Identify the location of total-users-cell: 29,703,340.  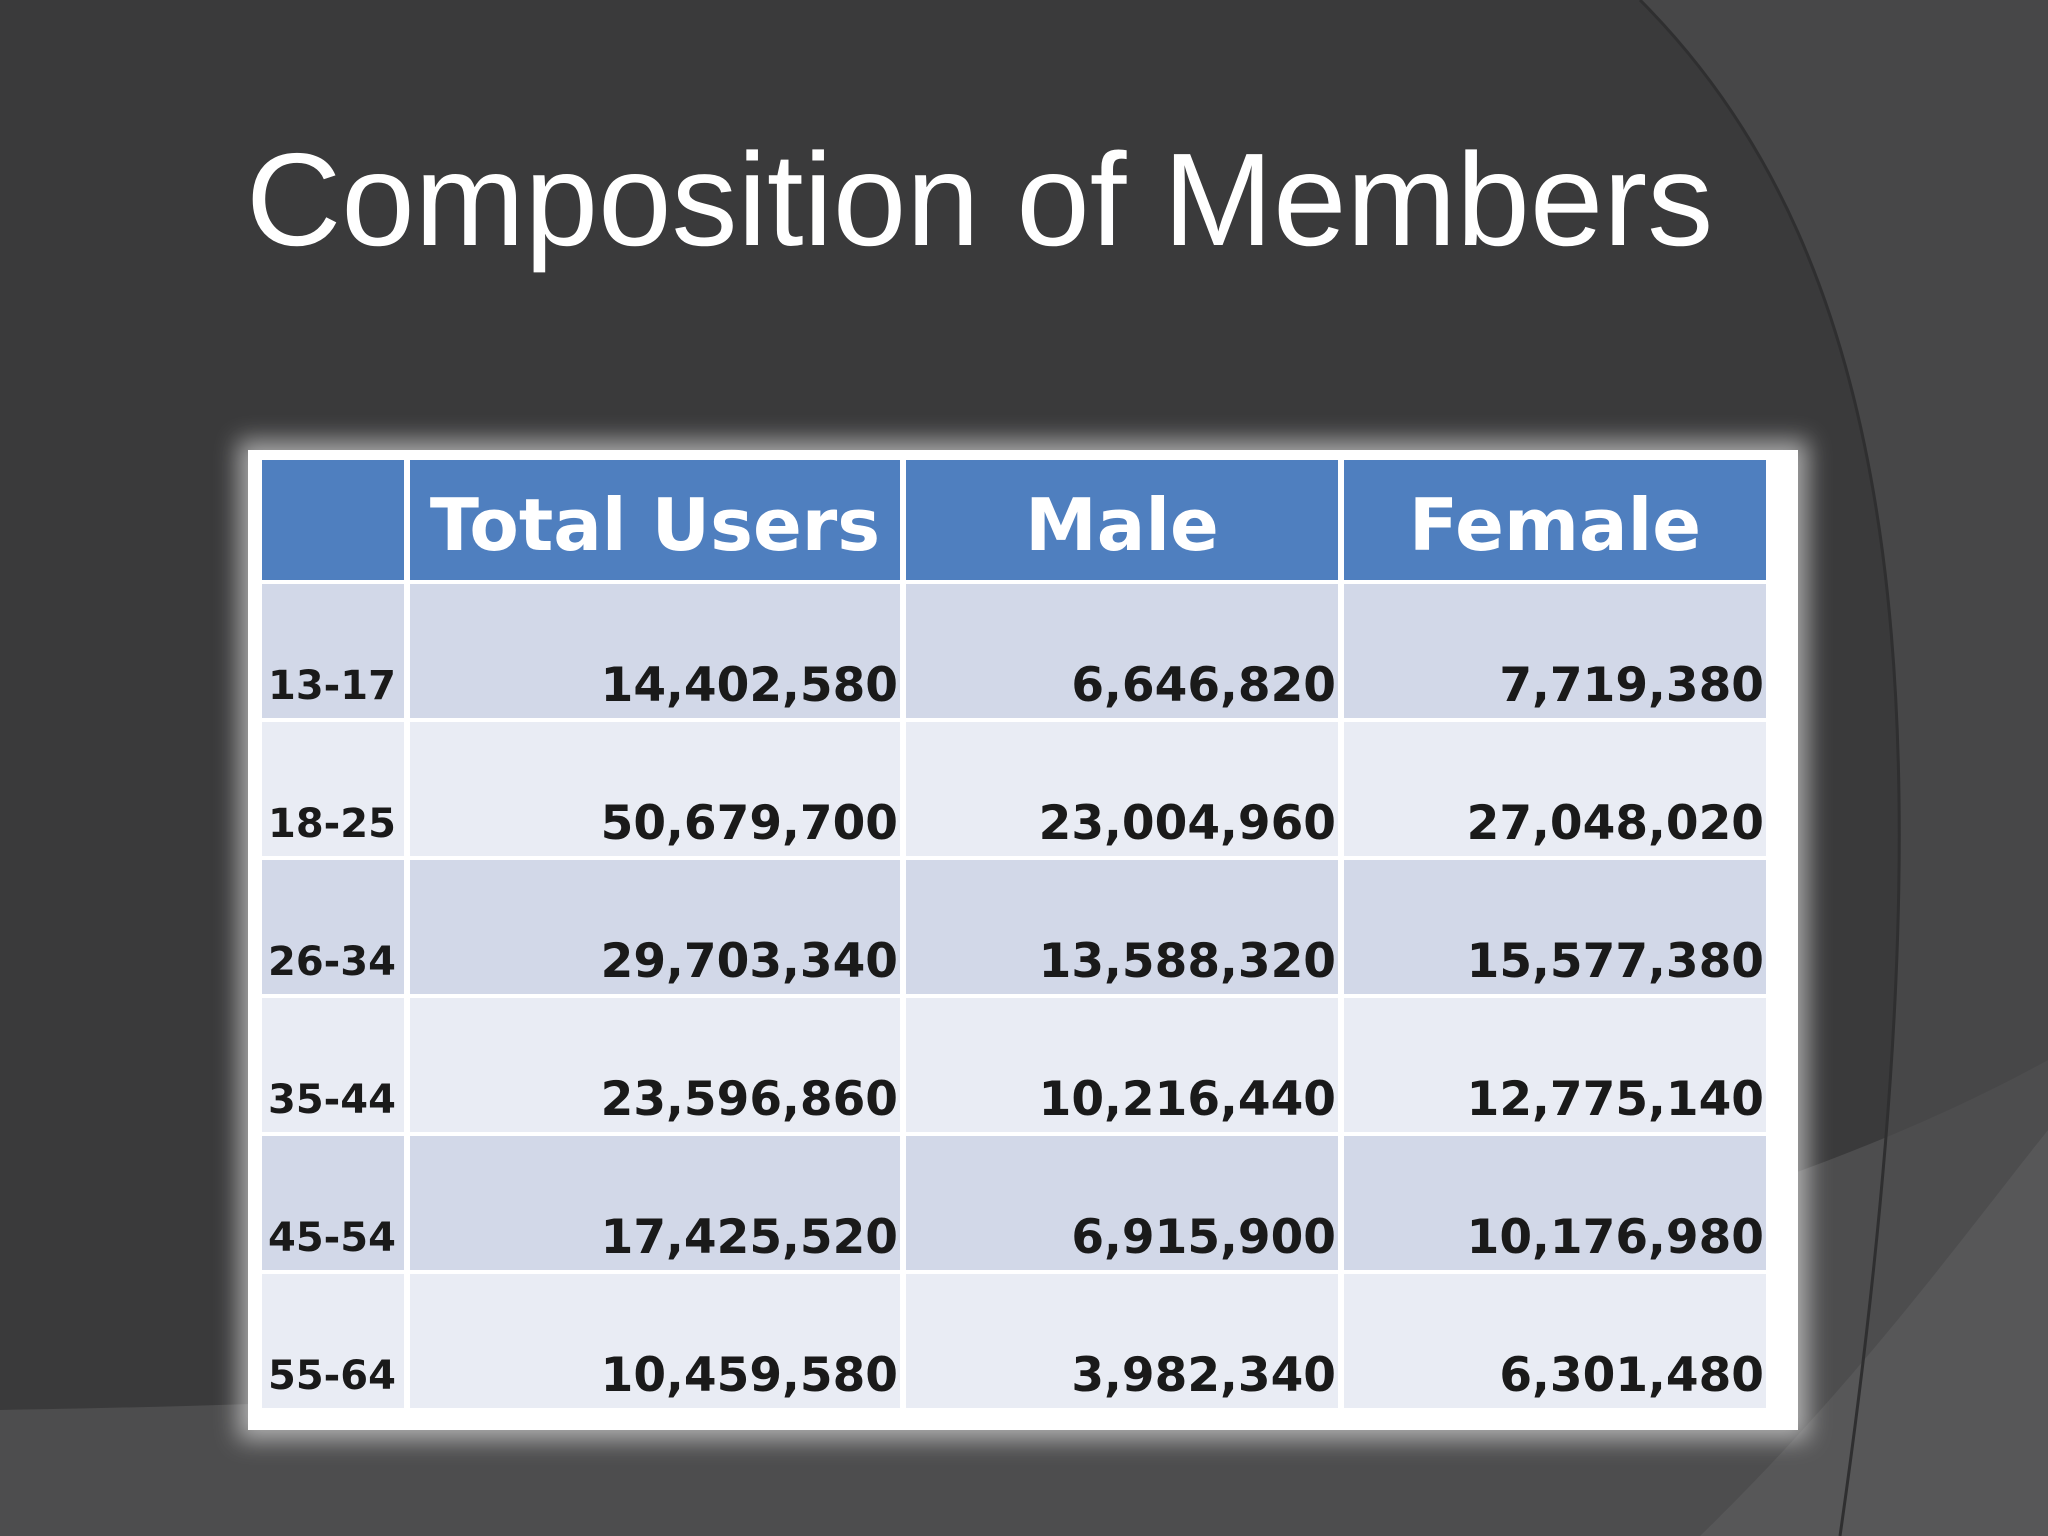
(655, 927).